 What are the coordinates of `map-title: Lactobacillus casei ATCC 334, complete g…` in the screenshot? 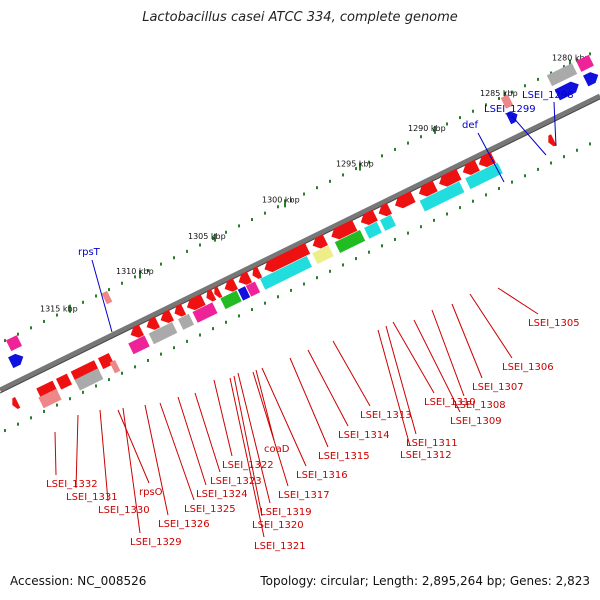 It's located at (300, 17).